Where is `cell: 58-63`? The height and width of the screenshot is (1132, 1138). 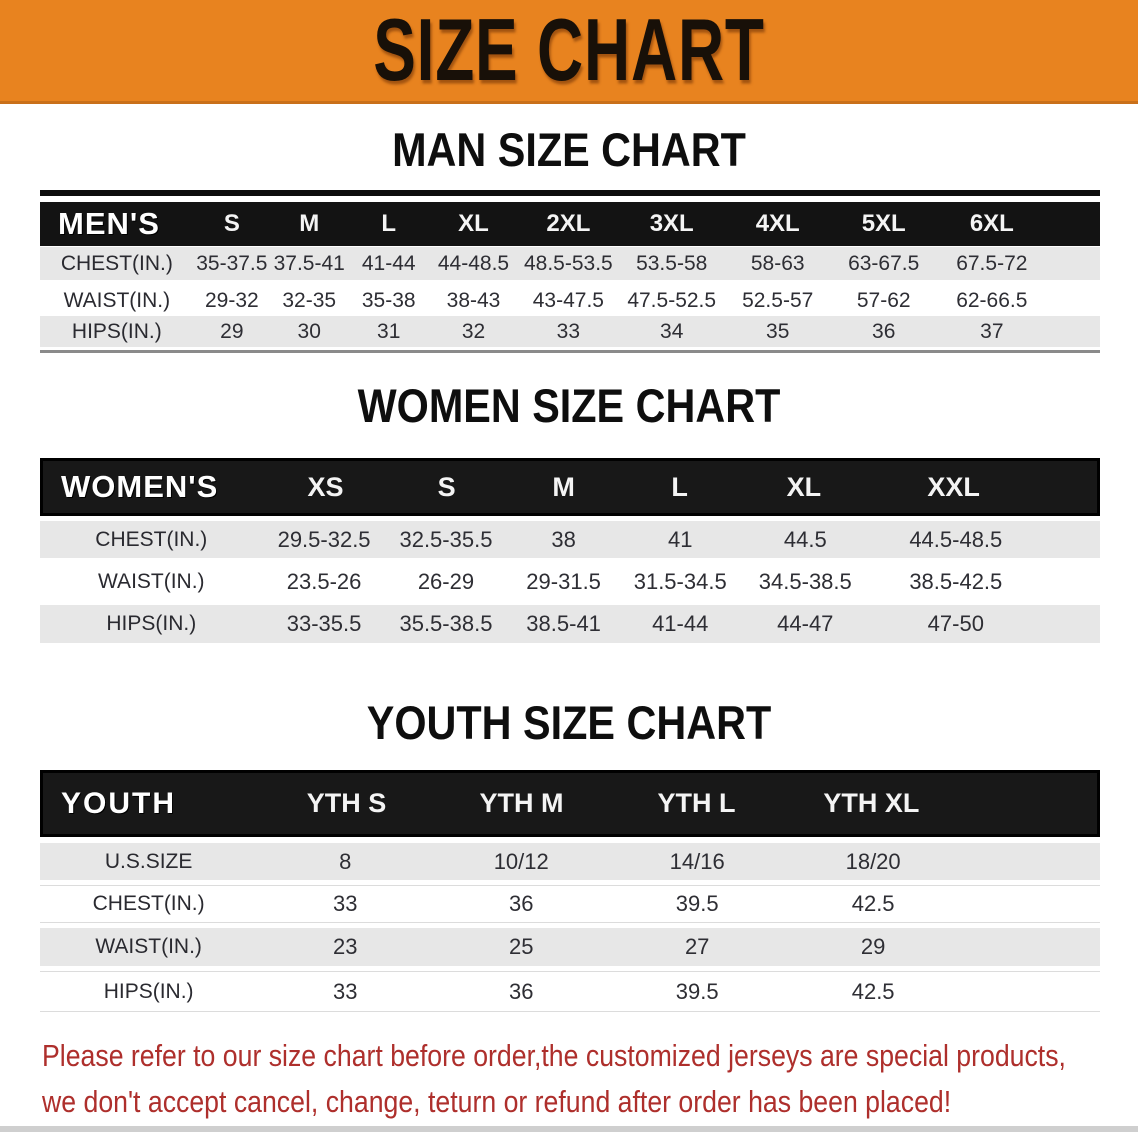
cell: 58-63 is located at coordinates (777, 263).